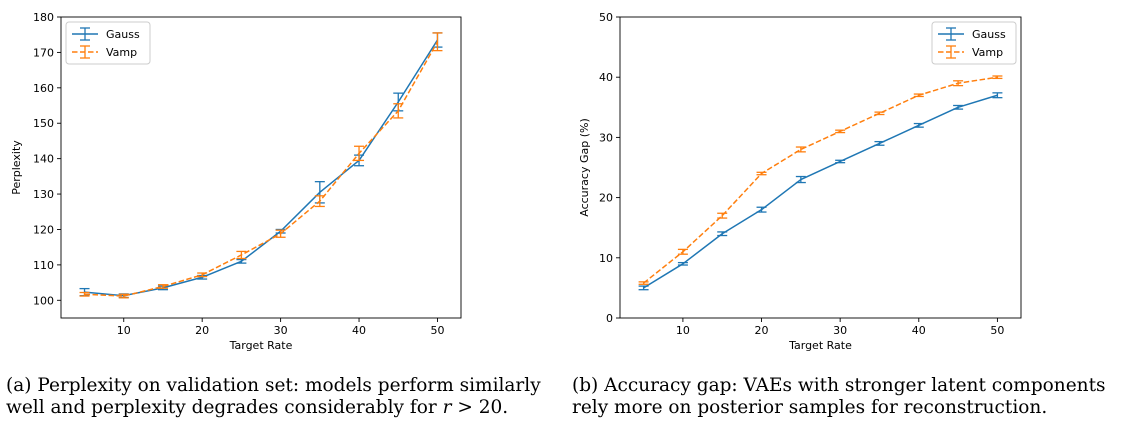 Image resolution: width=1121 pixels, height=440 pixels. Describe the element at coordinates (43, 229) in the screenshot. I see `y-tick-label: 120` at that location.